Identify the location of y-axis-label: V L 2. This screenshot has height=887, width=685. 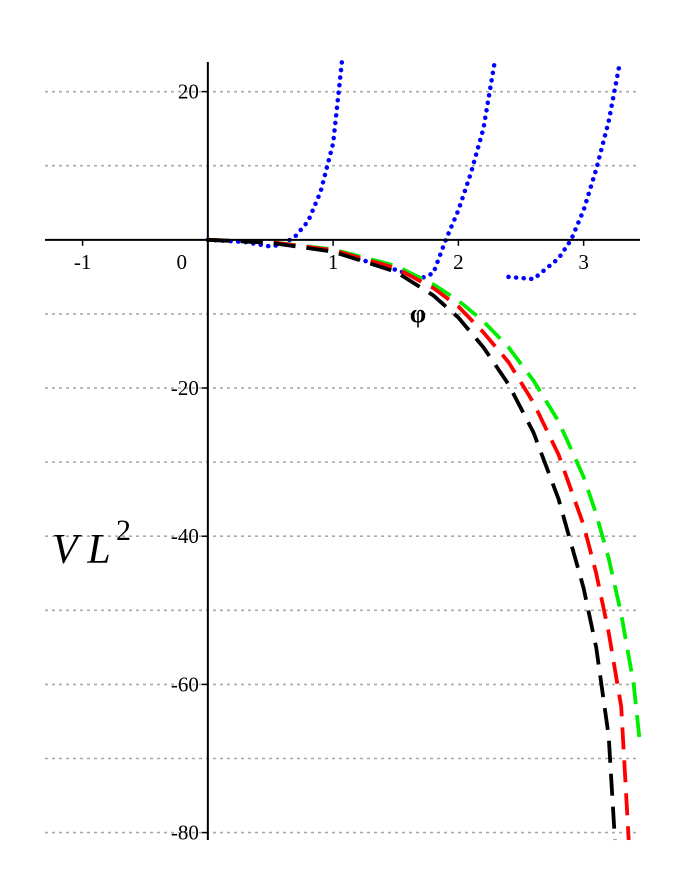
(91, 543).